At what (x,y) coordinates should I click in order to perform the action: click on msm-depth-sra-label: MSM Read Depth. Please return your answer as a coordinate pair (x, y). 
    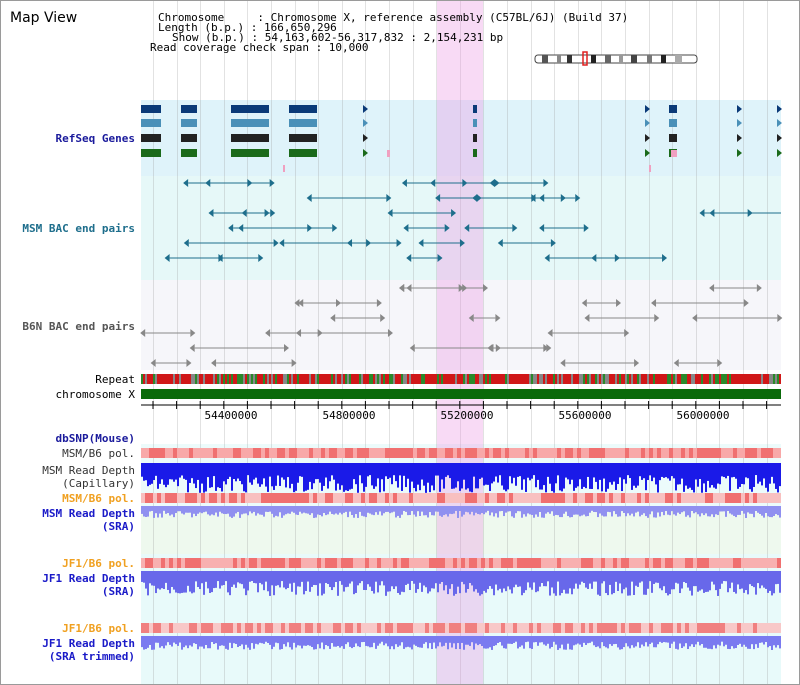
    Looking at the image, I should click on (88, 513).